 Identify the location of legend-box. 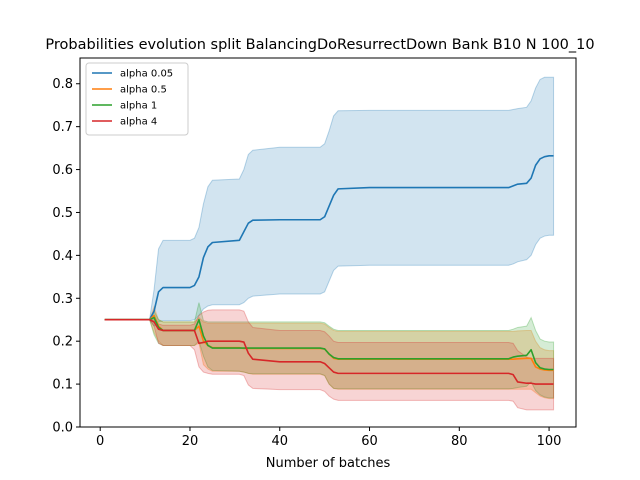
(137, 99).